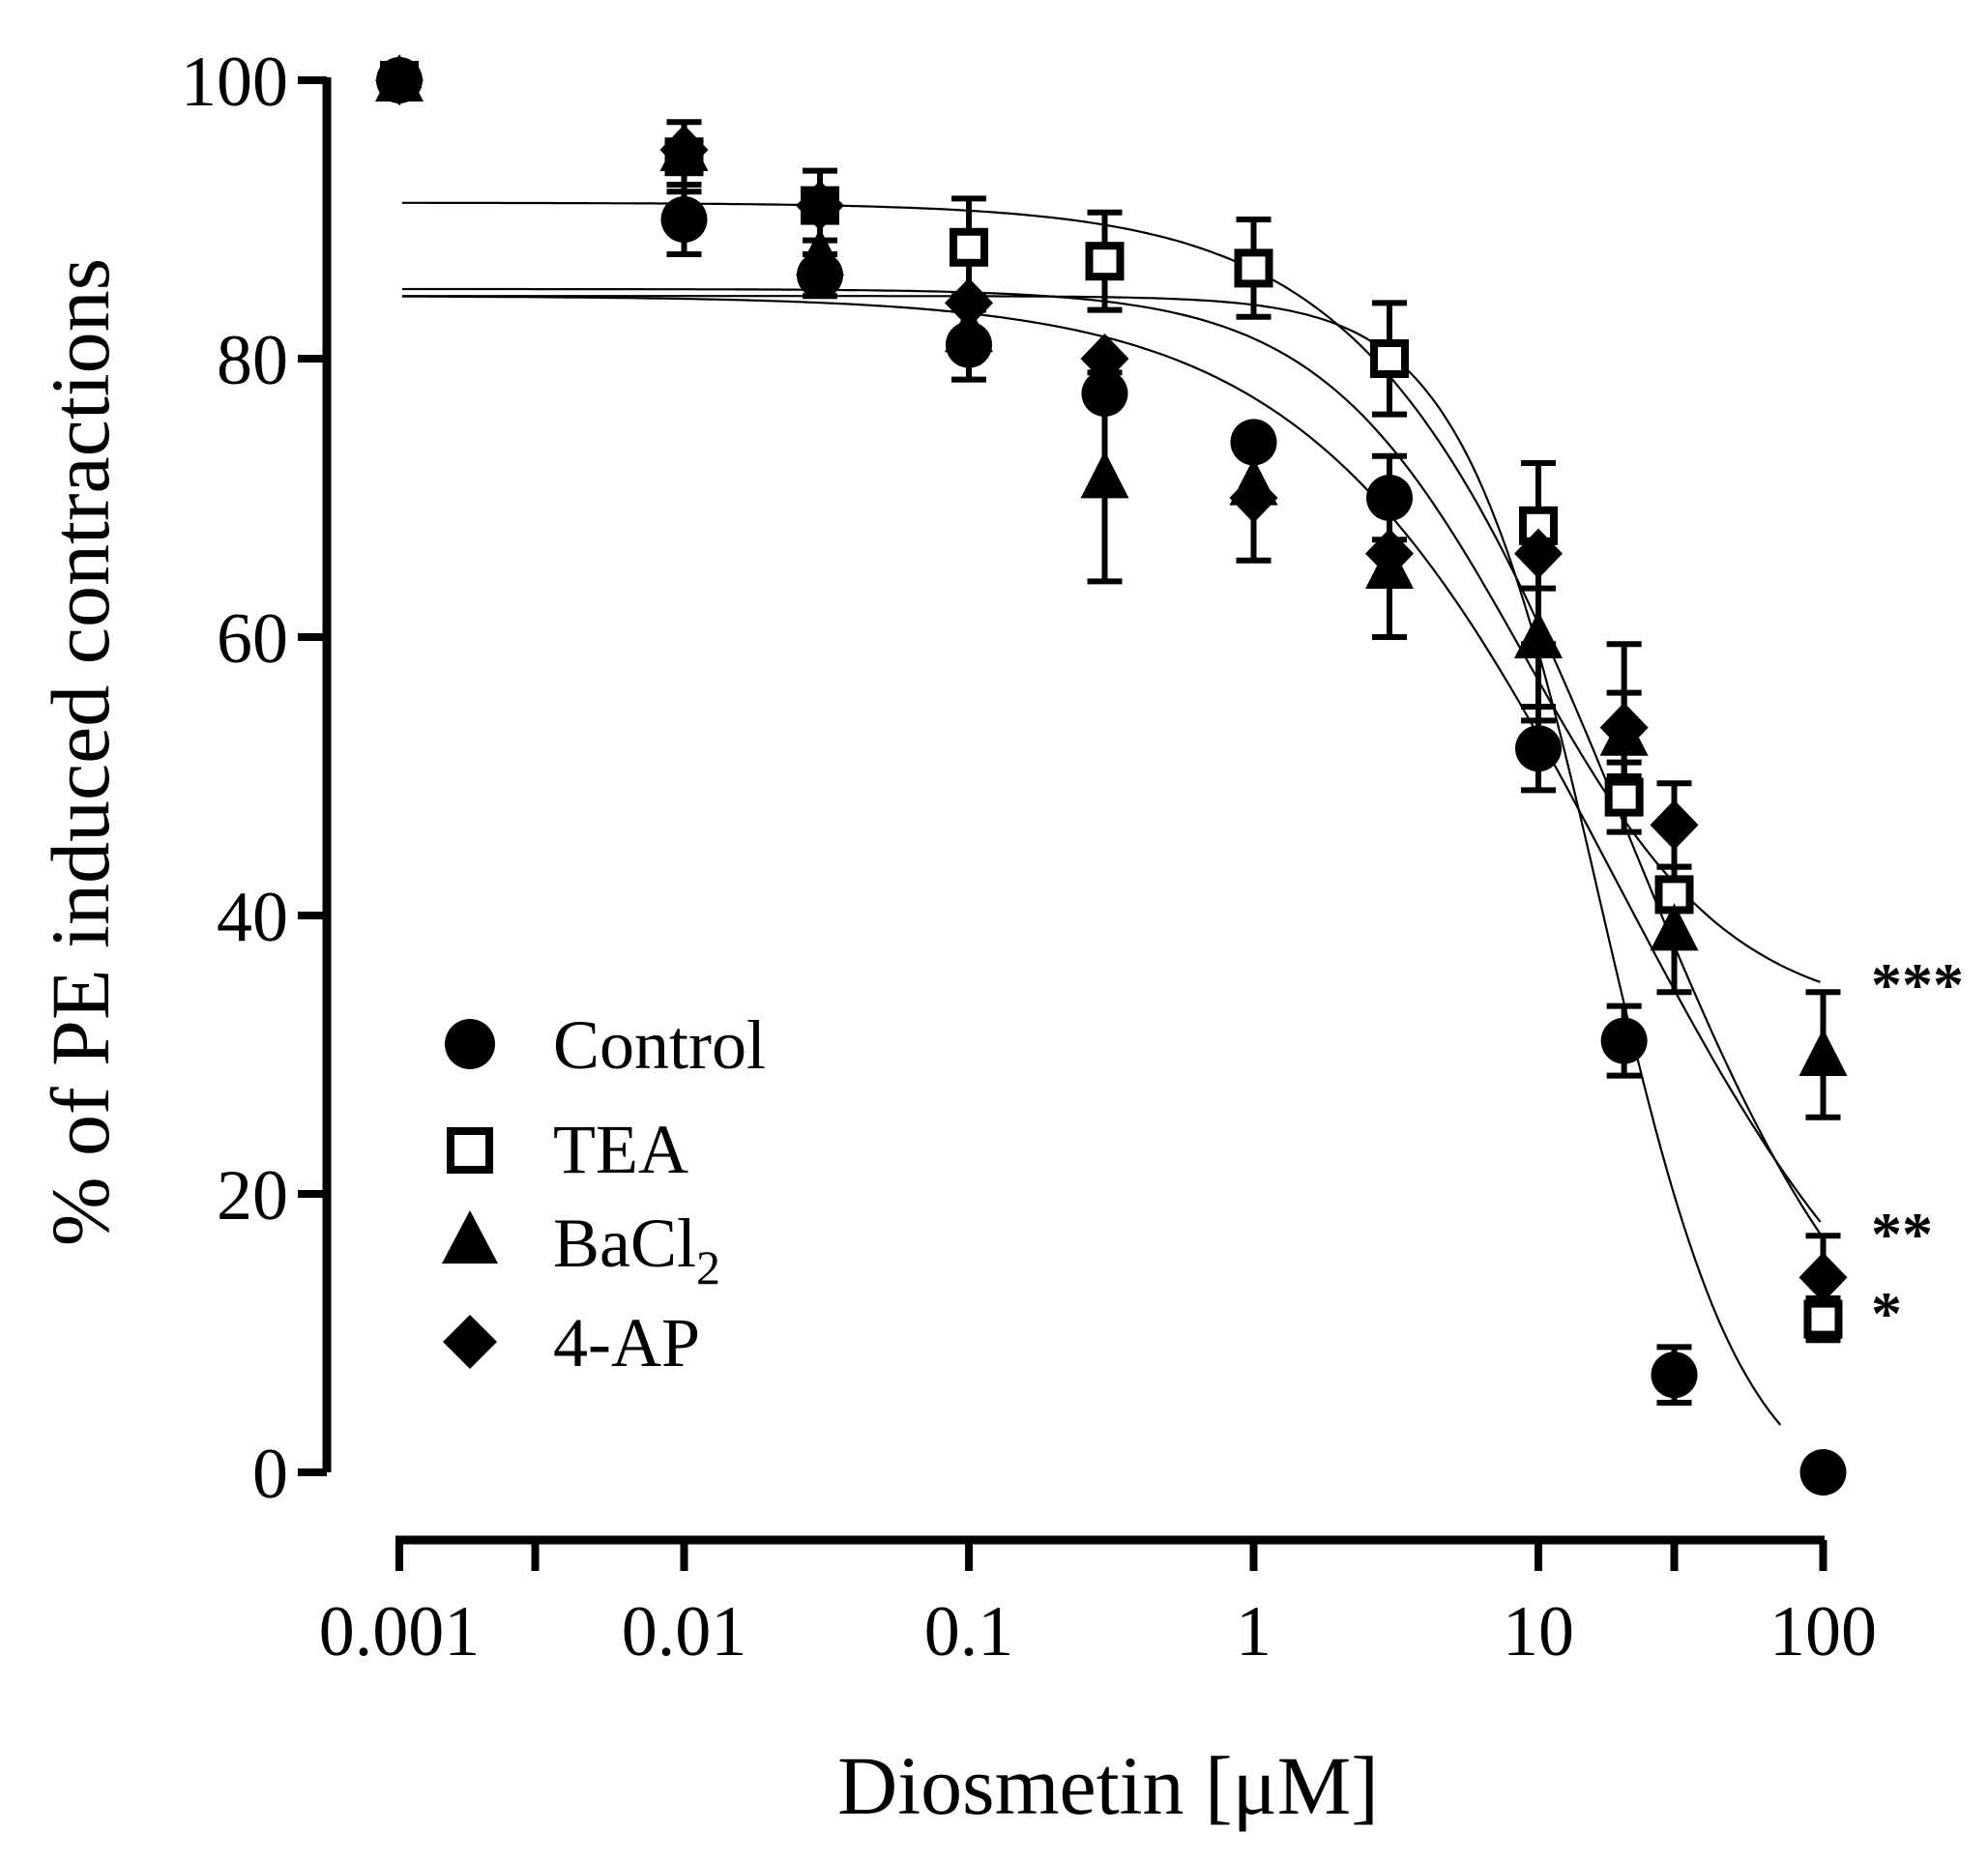  Describe the element at coordinates (1917, 984) in the screenshot. I see `significance-triple-star: ***` at that location.